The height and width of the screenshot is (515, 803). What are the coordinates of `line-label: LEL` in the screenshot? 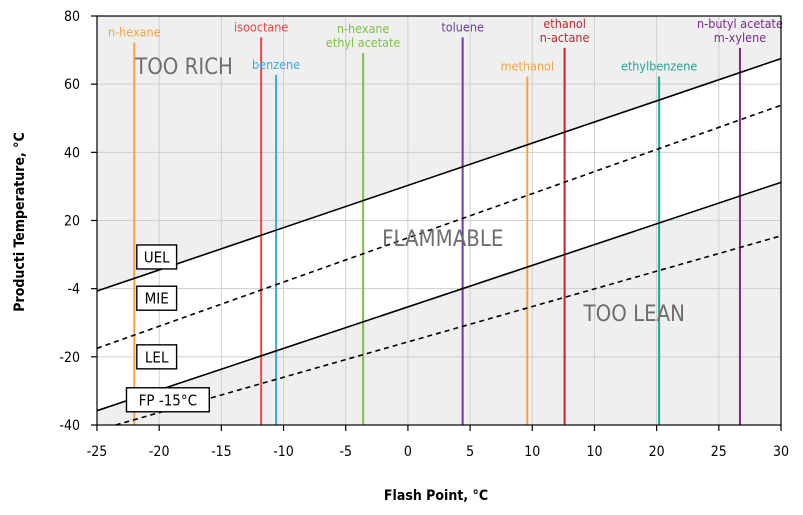 It's located at (157, 357).